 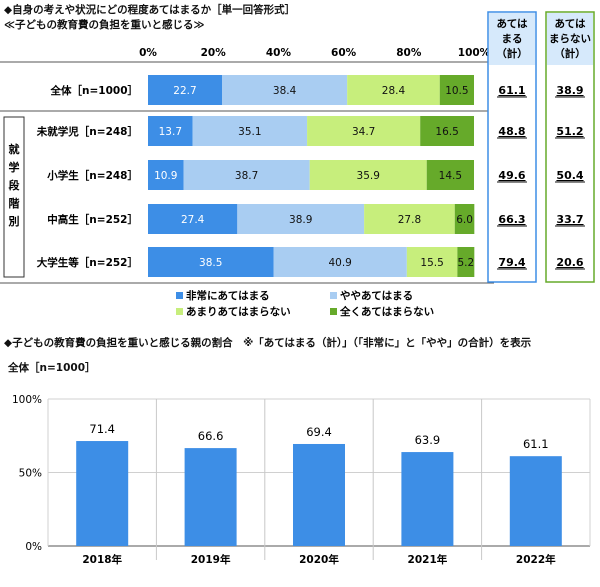 I want to click on total-value: 38.9, so click(x=569, y=90).